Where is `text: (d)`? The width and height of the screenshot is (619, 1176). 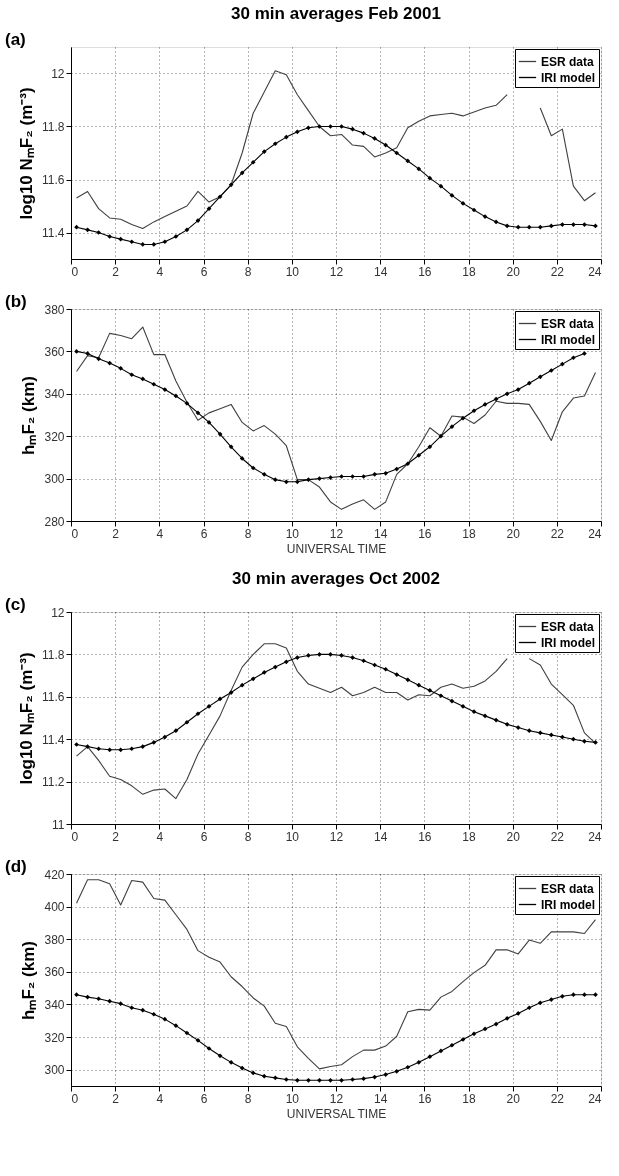 text: (d) is located at coordinates (16, 866).